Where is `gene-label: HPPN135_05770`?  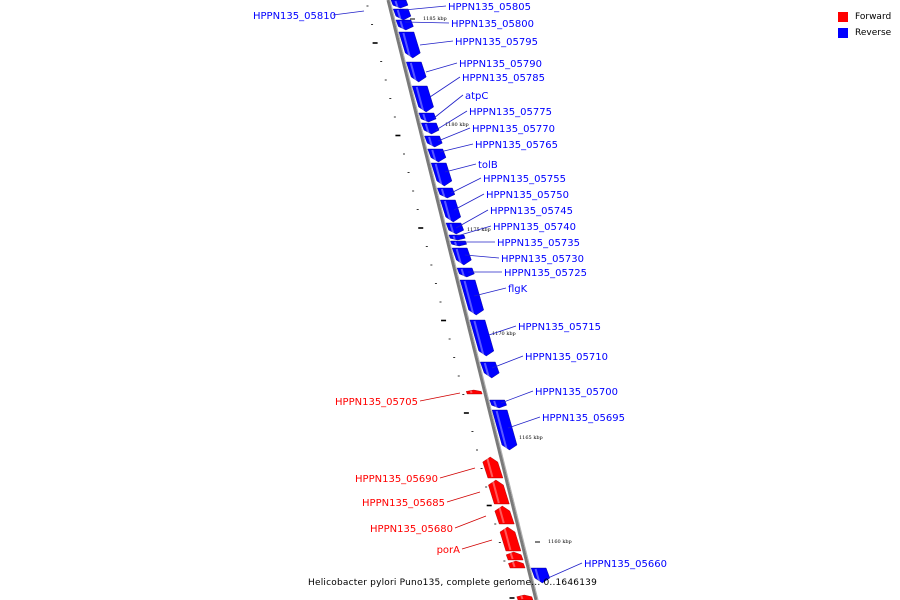 gene-label: HPPN135_05770 is located at coordinates (513, 129).